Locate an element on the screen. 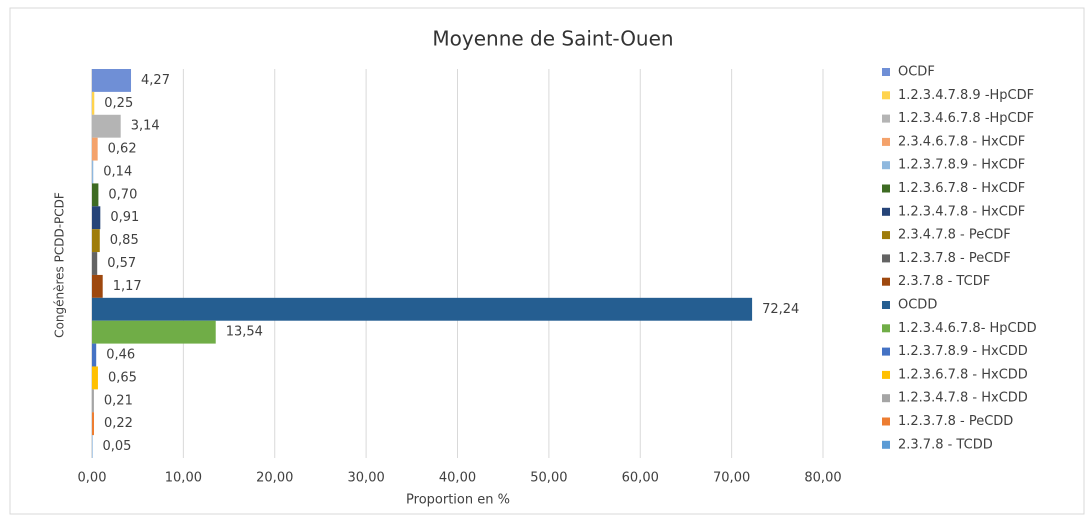 Image resolution: width=1091 pixels, height=519 pixels. data-label: 13,54 is located at coordinates (244, 332).